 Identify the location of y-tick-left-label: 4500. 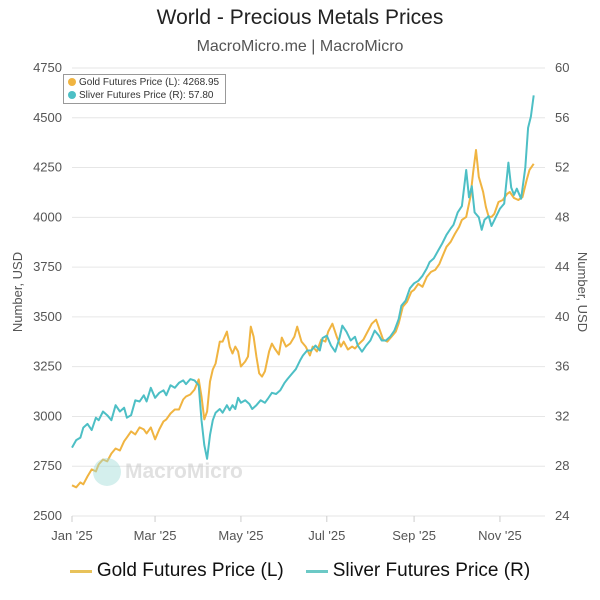
(47, 117).